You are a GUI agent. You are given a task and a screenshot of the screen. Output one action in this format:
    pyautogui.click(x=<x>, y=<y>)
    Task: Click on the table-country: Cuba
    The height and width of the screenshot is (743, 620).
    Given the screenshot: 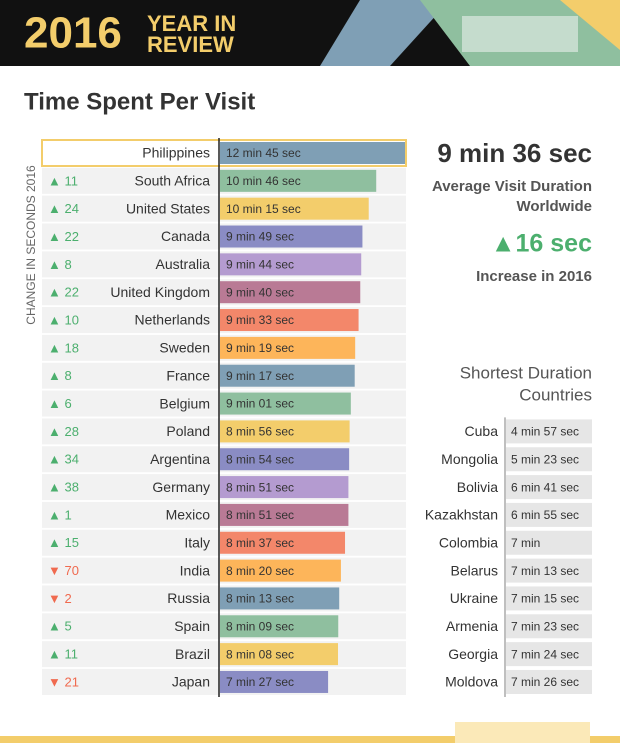 What is the action you would take?
    pyautogui.click(x=482, y=431)
    